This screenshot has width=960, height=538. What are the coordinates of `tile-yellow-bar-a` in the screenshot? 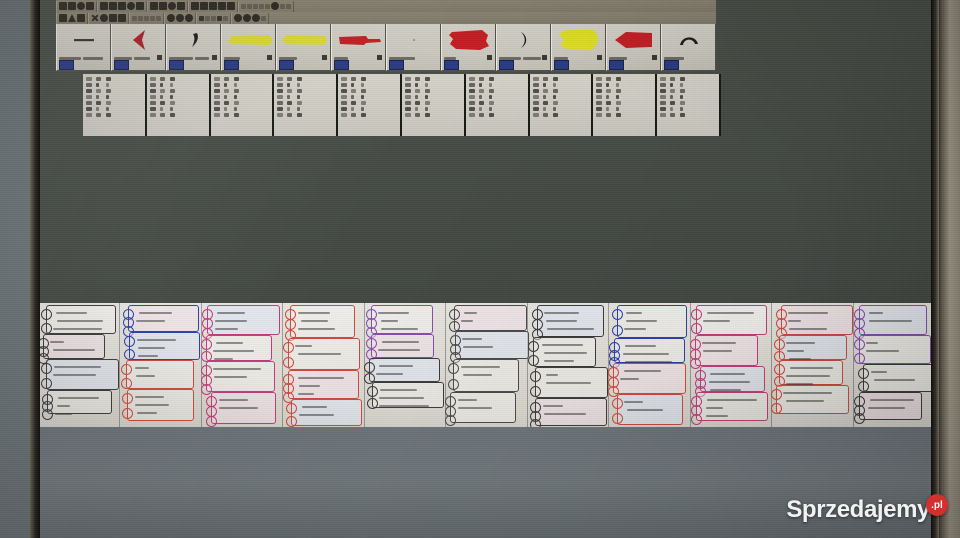 It's located at (248, 47).